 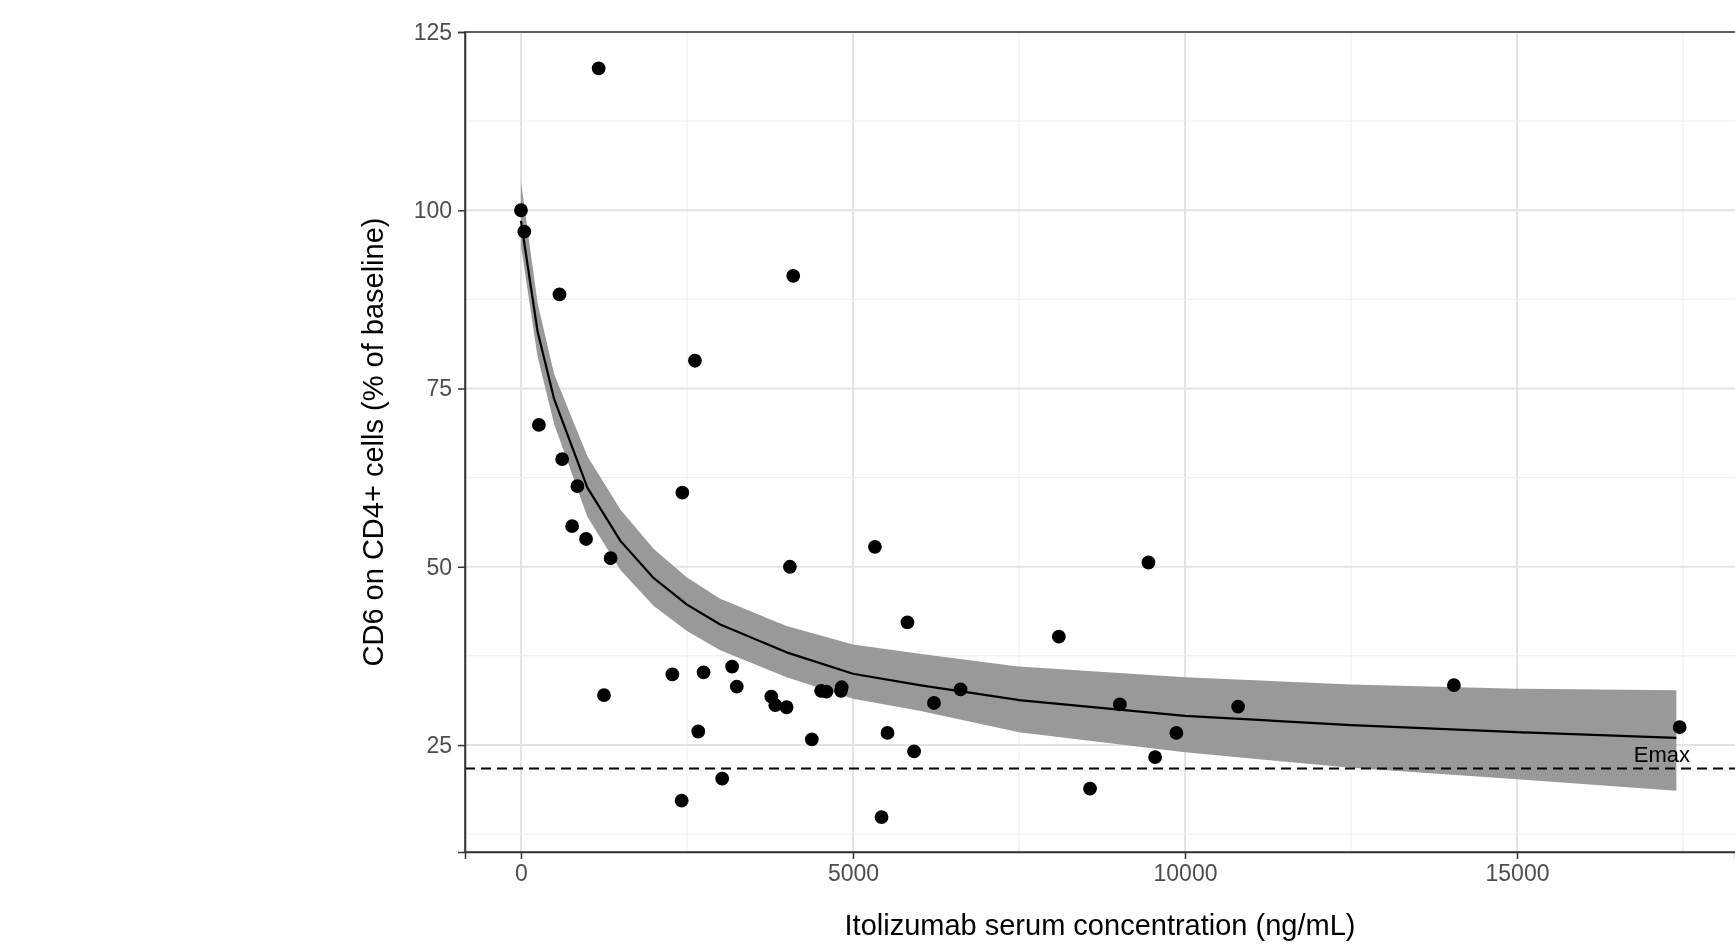 I want to click on x-tick-label: 0, so click(x=521, y=873).